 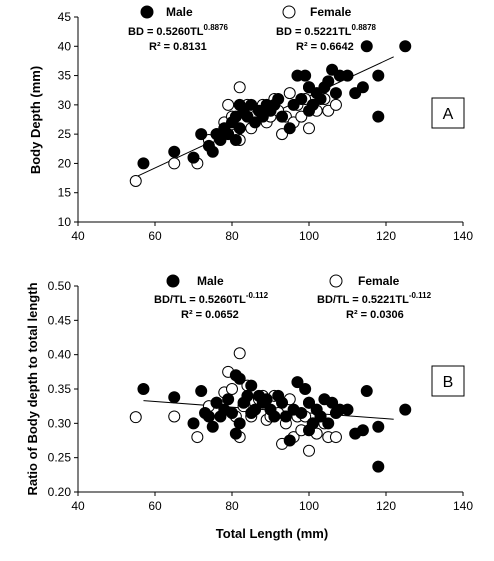 I want to click on panel-a-x-tick-label: 40, so click(x=78, y=236).